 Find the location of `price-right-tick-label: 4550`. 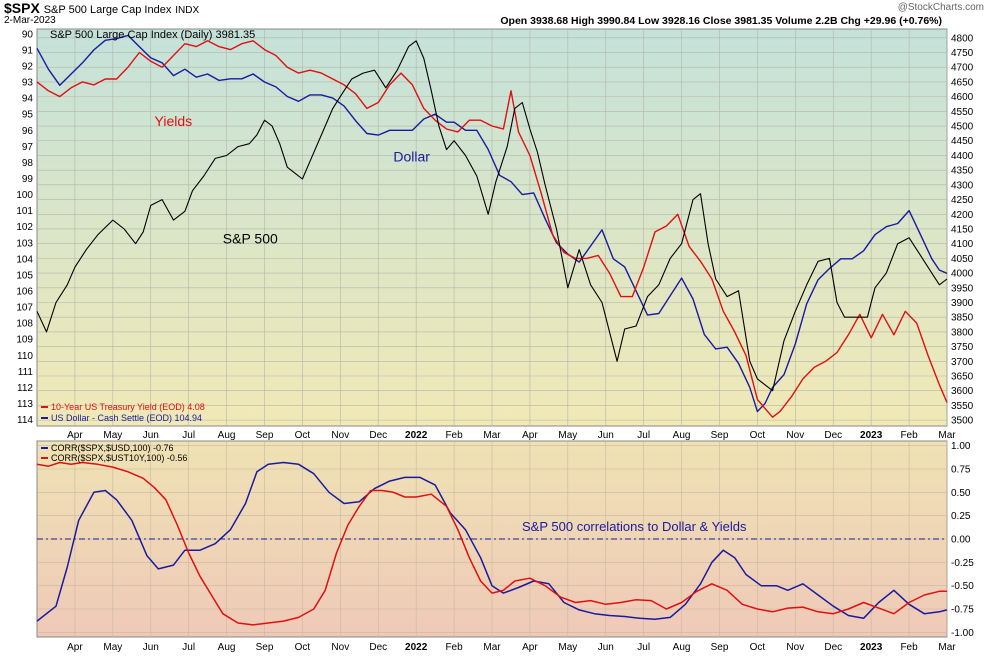

price-right-tick-label: 4550 is located at coordinates (962, 112).